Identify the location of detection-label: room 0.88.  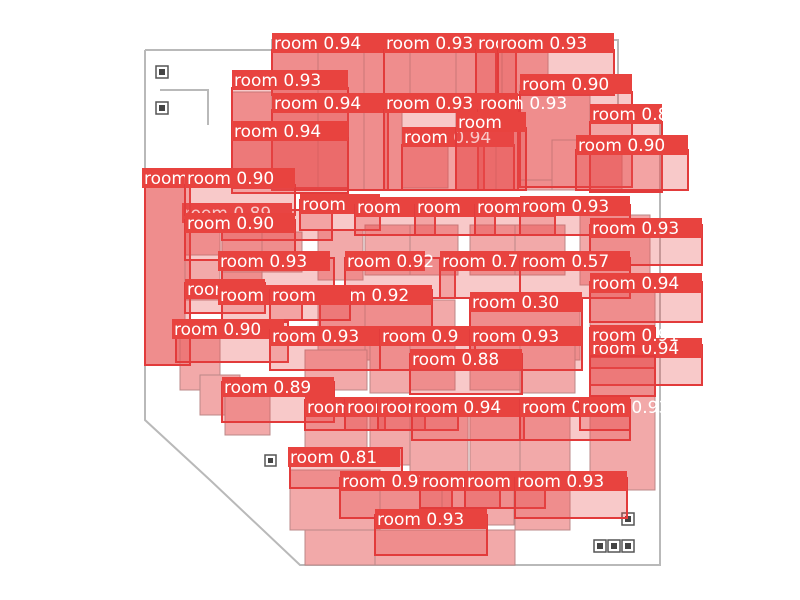
(455, 360).